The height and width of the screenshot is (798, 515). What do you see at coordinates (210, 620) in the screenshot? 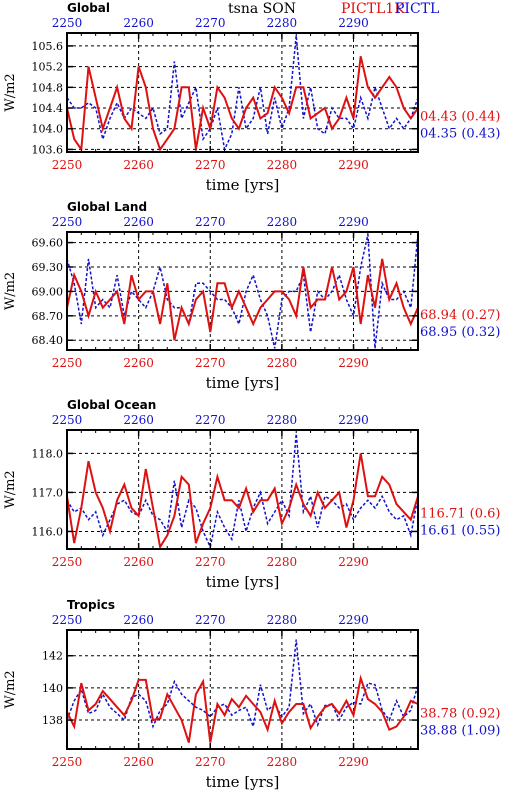
I see `panel-4-top-xtick-label-2270: 2270` at bounding box center [210, 620].